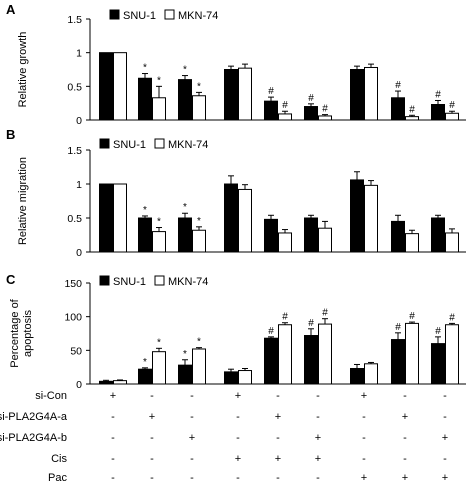 The image size is (474, 484). I want to click on y-tick-label: 50, so click(76, 351).